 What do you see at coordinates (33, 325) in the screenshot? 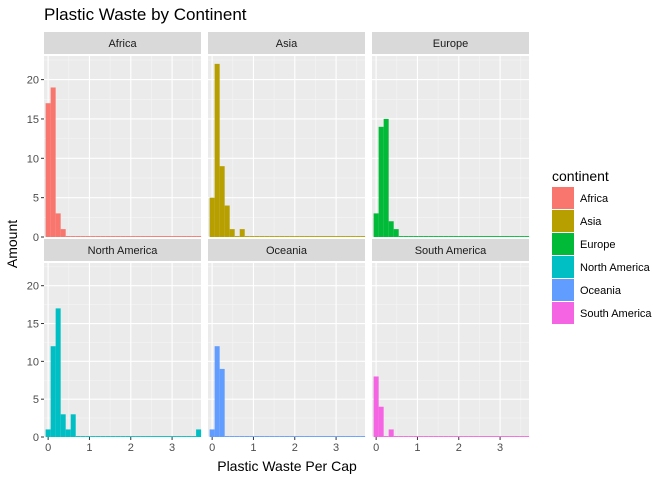
I see `y-tick-label: 15` at bounding box center [33, 325].